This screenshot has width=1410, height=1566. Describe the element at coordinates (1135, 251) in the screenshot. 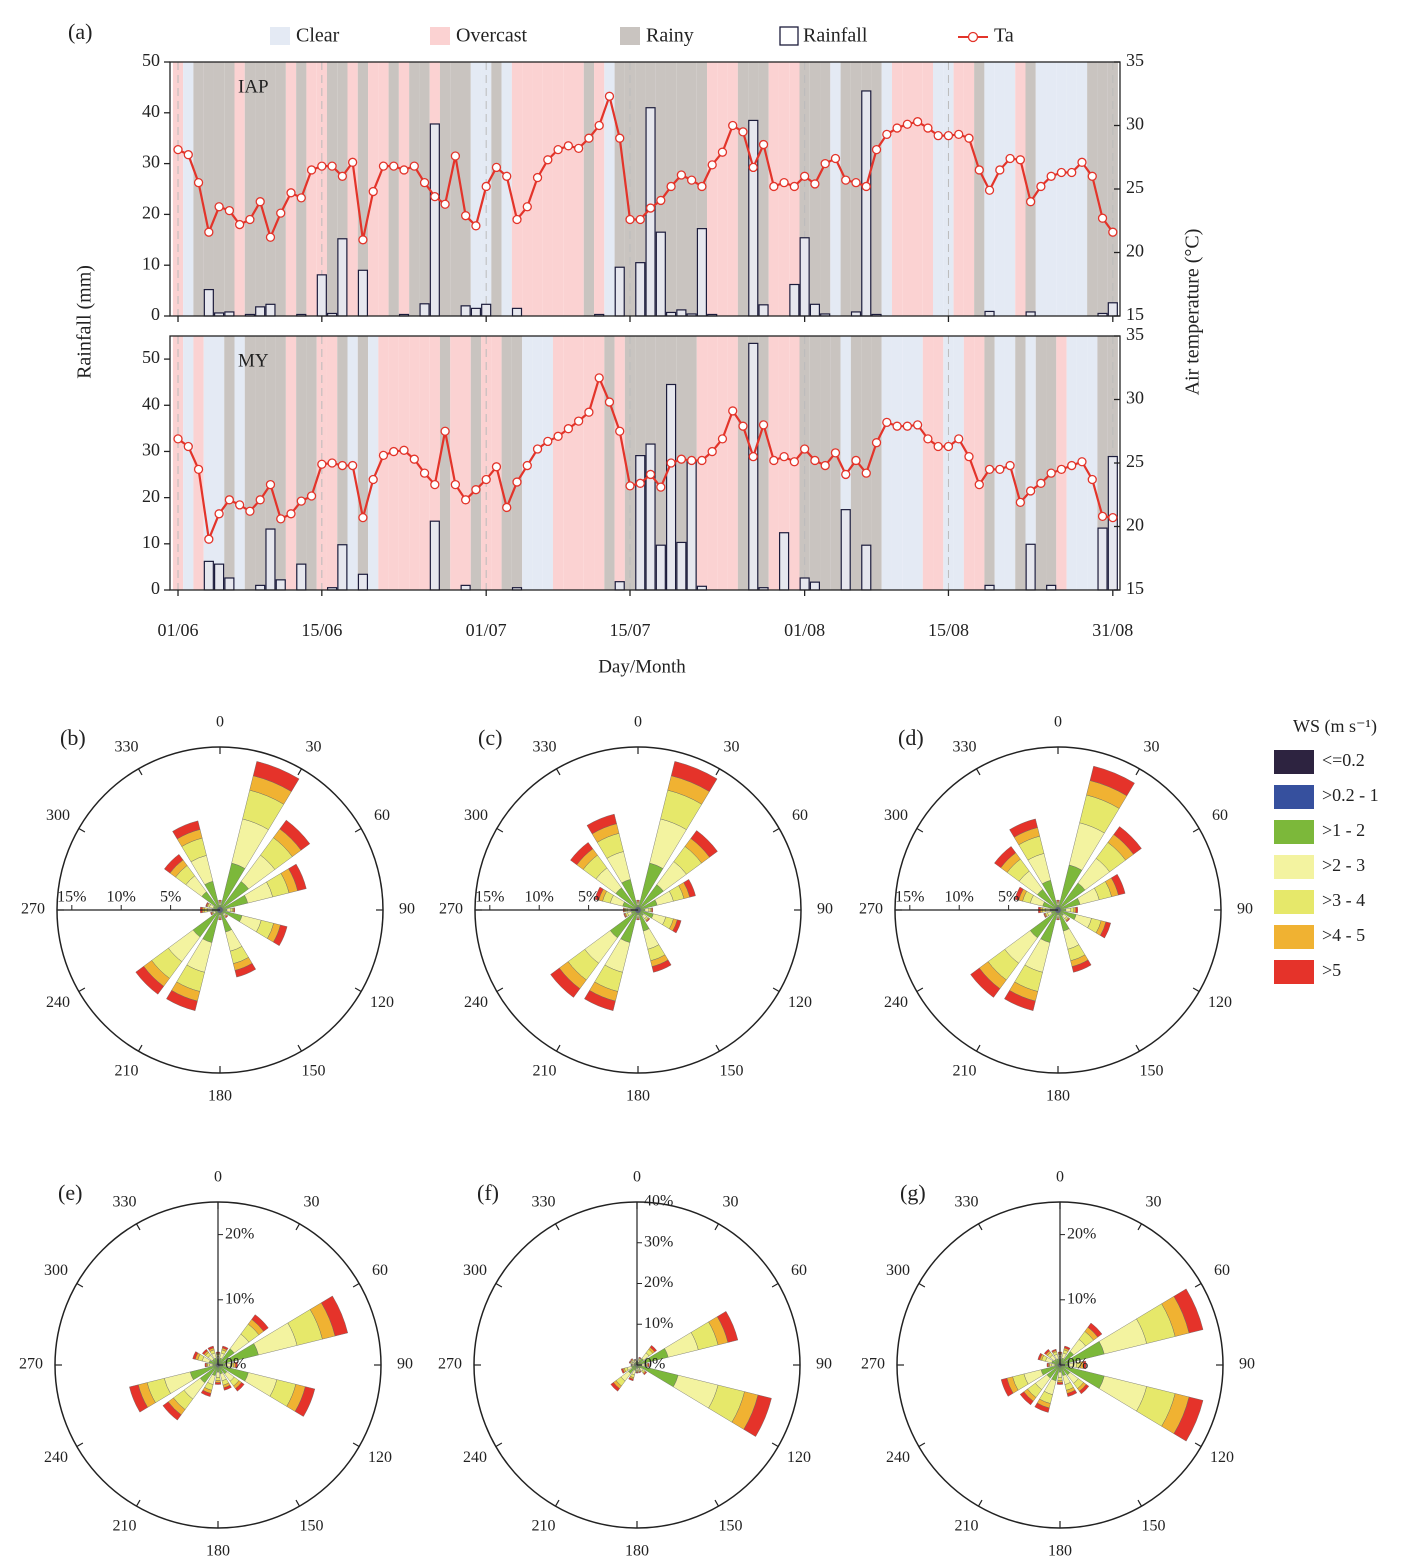

I see `y2-tick-label: 20` at that location.